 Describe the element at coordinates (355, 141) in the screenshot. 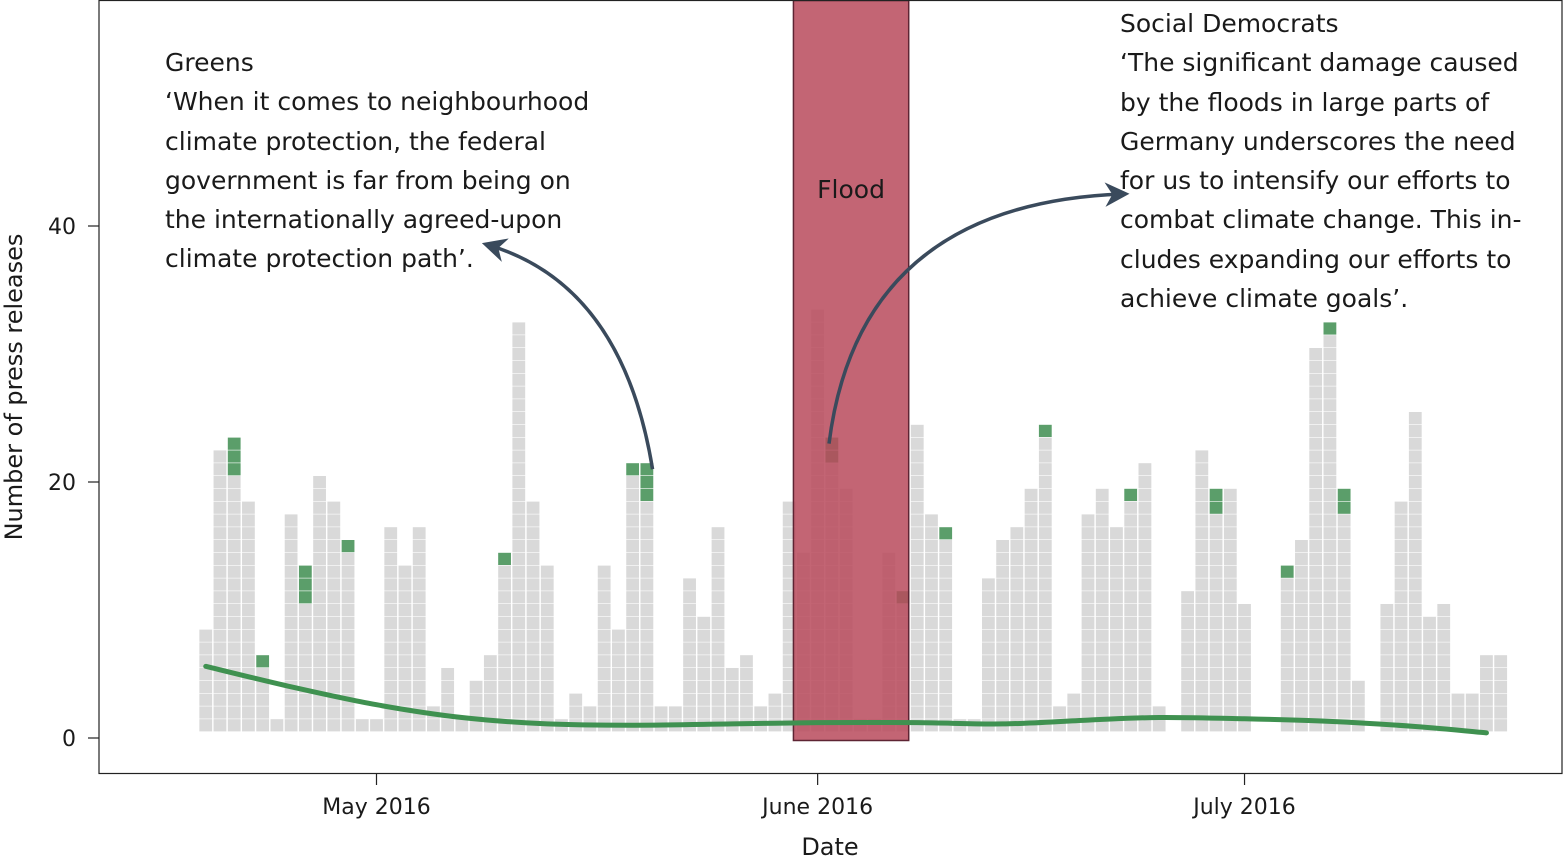

I see `greens-quote-line: climate protection, the federal` at that location.